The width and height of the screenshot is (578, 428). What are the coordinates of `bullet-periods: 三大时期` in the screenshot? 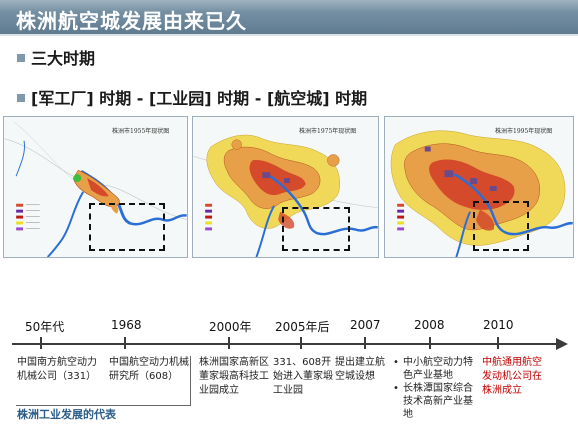 It's located at (56, 57).